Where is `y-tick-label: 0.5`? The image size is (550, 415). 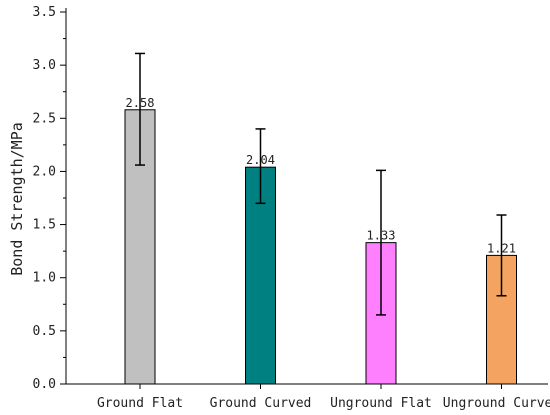
y-tick-label: 0.5 is located at coordinates (44, 331).